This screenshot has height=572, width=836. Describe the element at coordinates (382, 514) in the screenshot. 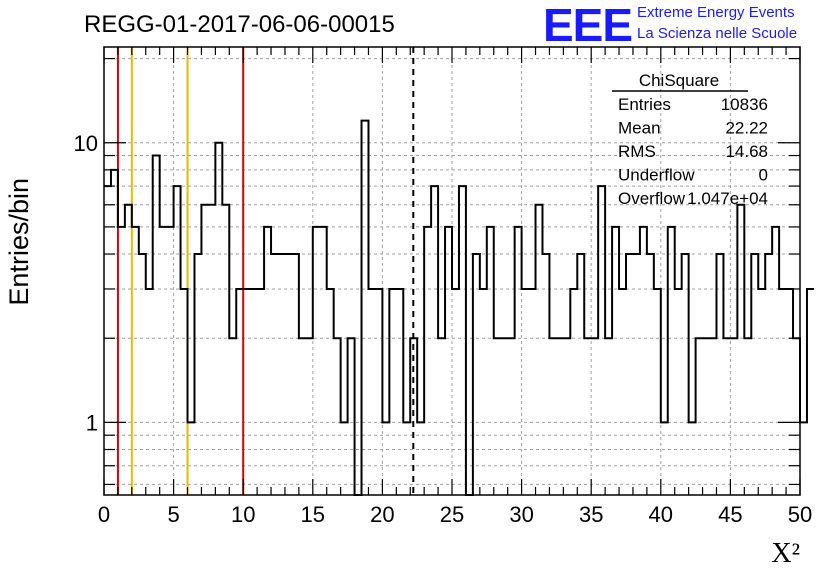

I see `x-tick-label: 20` at that location.